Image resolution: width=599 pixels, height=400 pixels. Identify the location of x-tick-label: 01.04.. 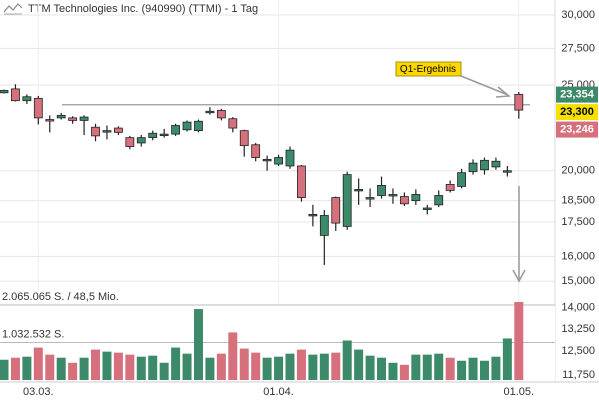
(278, 392).